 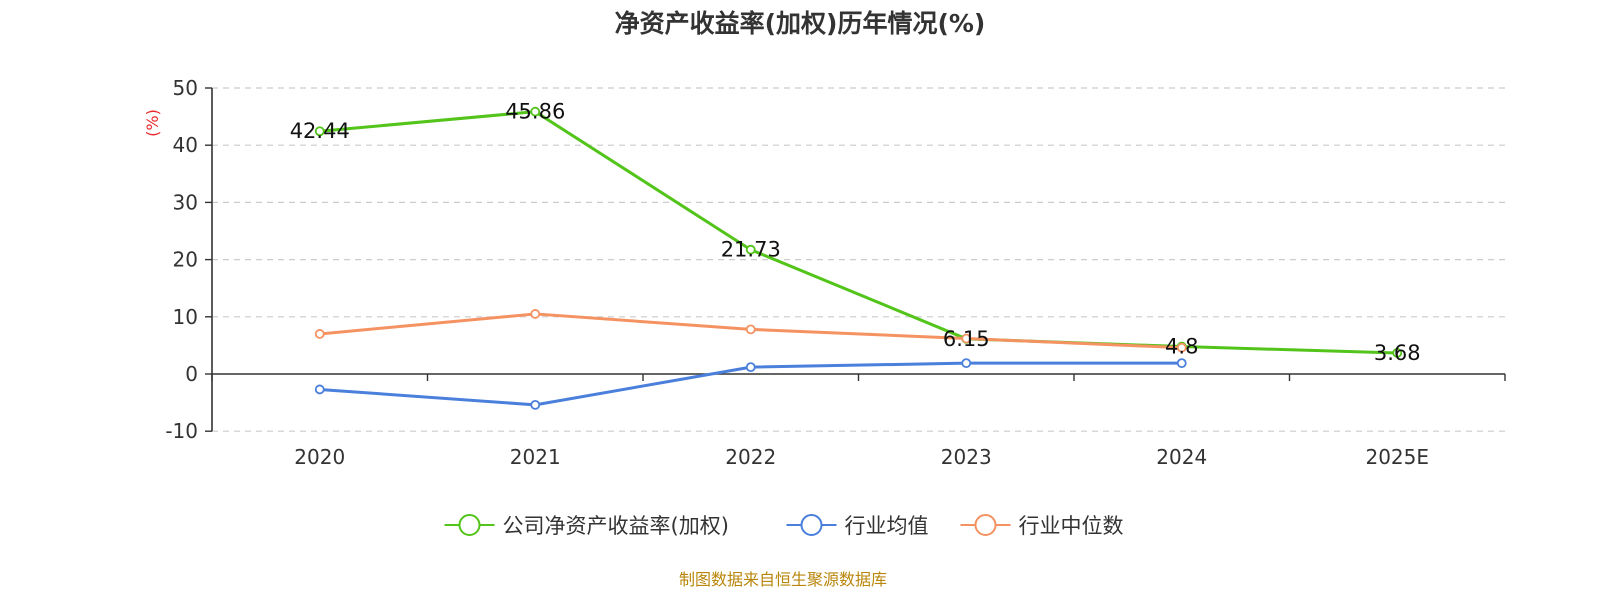 I want to click on data-label: 3.68, so click(x=1397, y=353).